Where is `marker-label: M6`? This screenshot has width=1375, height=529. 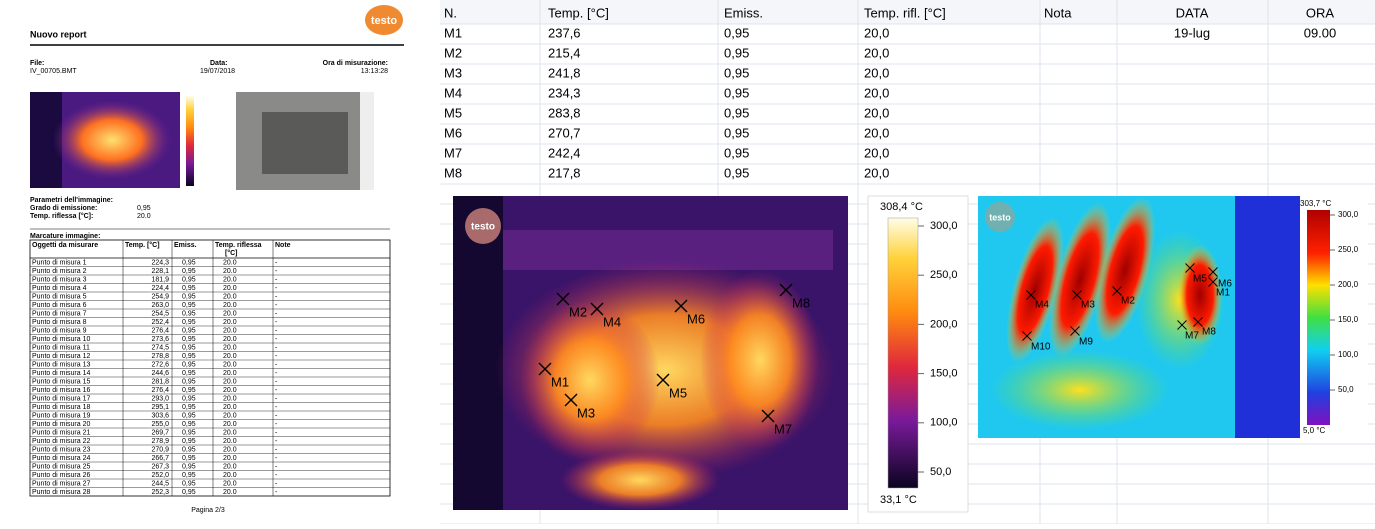
marker-label: M6 is located at coordinates (696, 318).